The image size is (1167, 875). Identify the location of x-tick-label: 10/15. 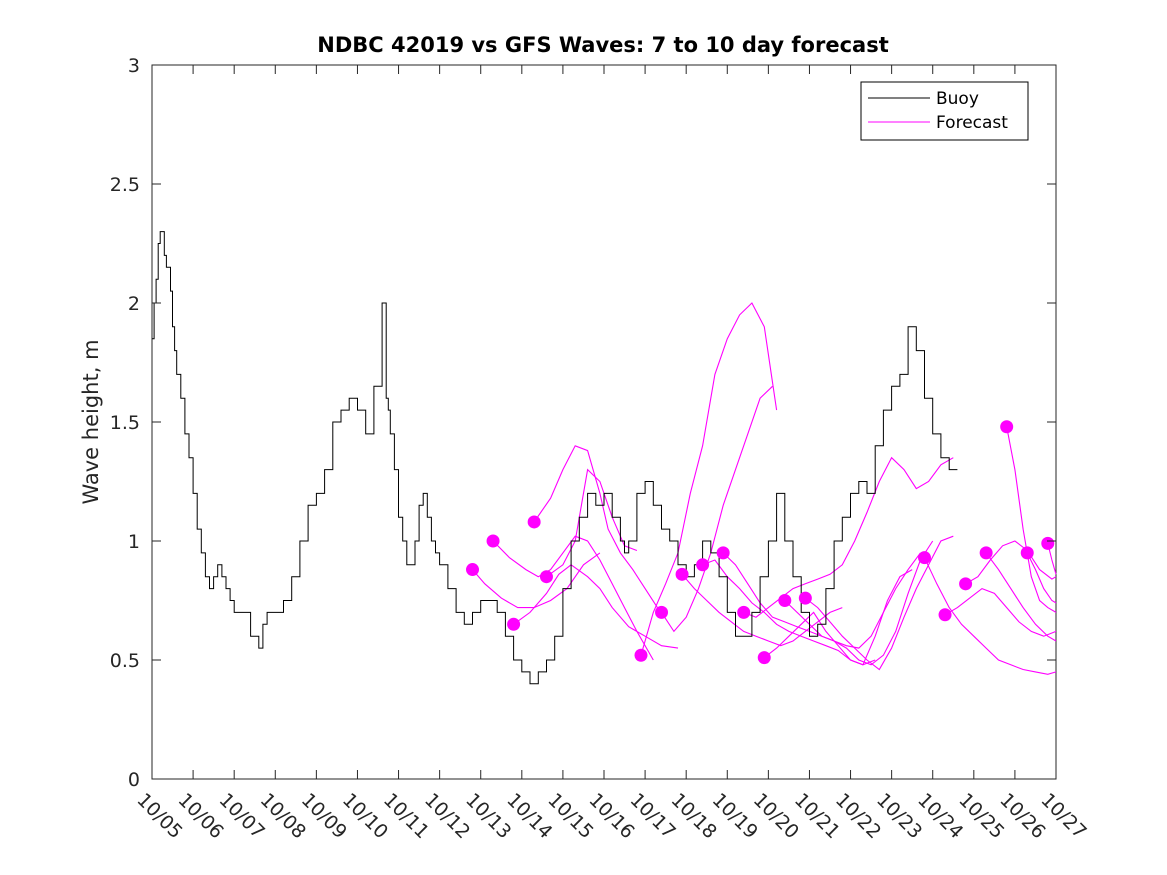
(570, 816).